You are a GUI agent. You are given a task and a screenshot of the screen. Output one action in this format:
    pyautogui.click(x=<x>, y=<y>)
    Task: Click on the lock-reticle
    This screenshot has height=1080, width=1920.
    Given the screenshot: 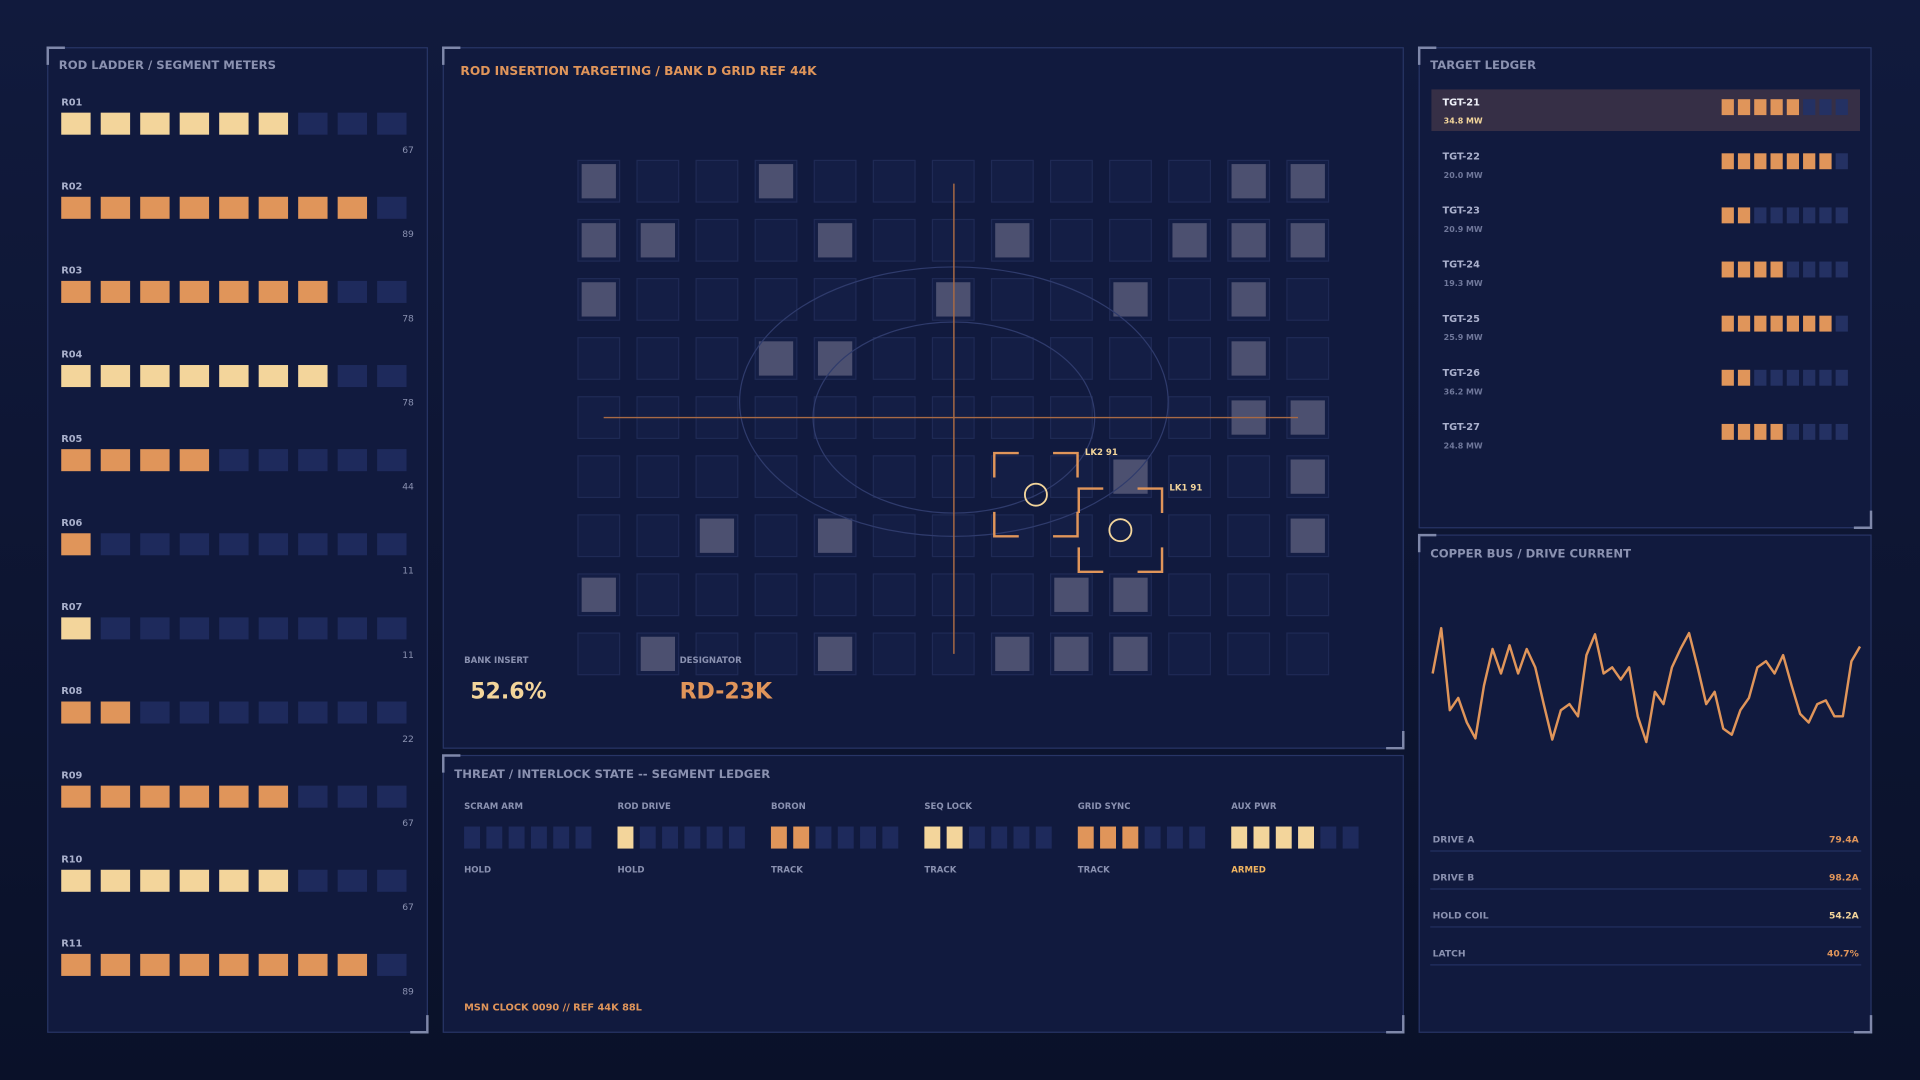 What is the action you would take?
    pyautogui.click(x=1035, y=494)
    